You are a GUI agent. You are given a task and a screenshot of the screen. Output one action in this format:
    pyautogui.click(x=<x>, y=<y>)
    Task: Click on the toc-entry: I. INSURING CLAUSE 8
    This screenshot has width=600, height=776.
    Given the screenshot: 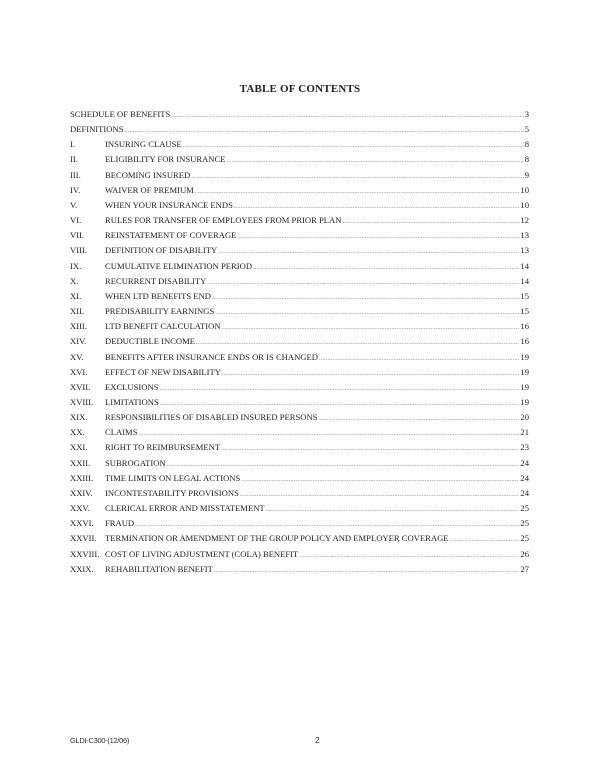 What is the action you would take?
    pyautogui.click(x=299, y=144)
    